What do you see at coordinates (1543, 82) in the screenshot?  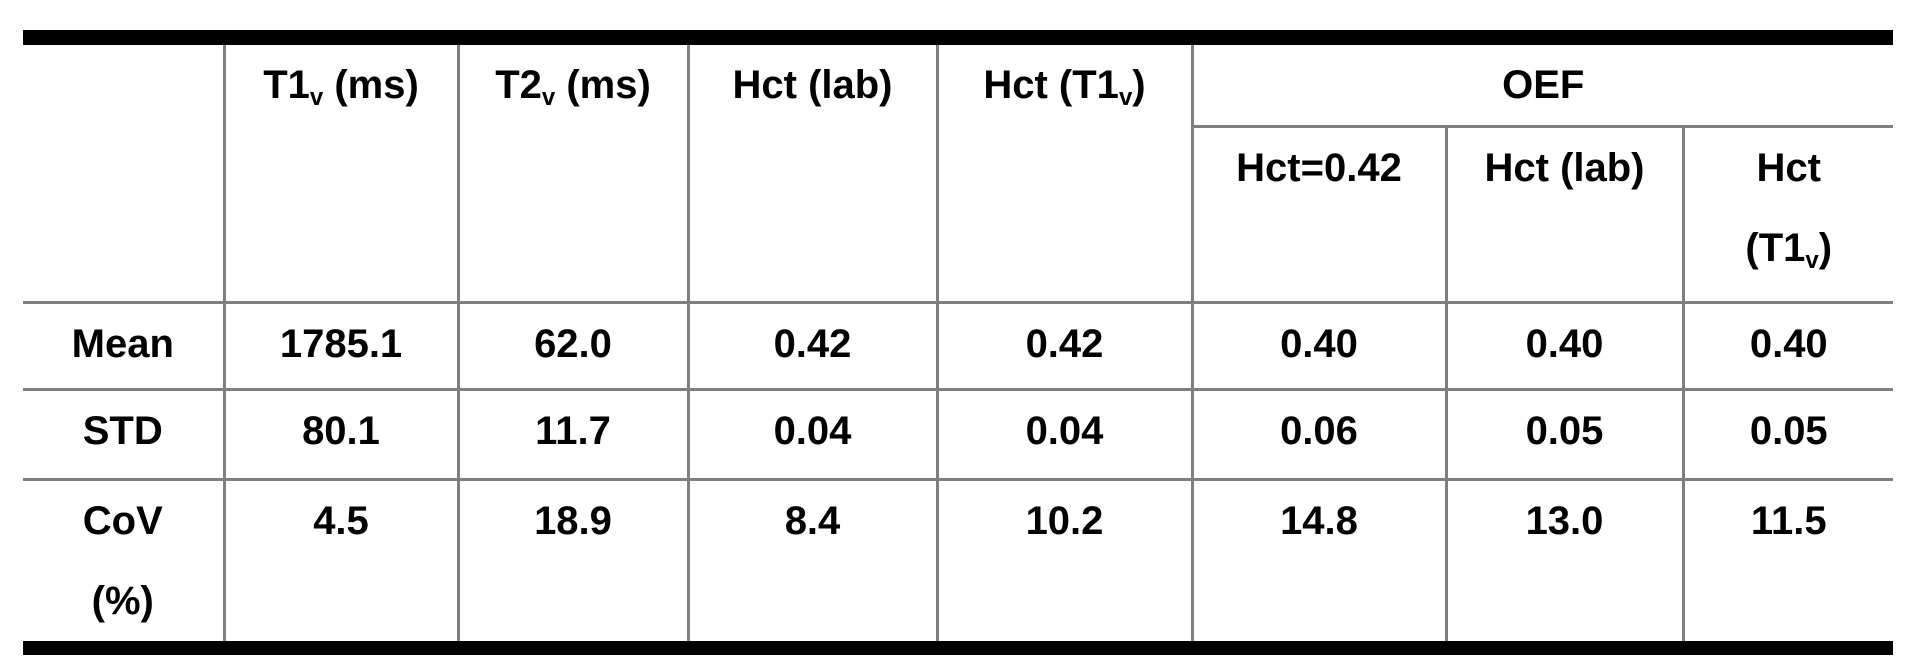 I see `header-oef-group: OEF` at bounding box center [1543, 82].